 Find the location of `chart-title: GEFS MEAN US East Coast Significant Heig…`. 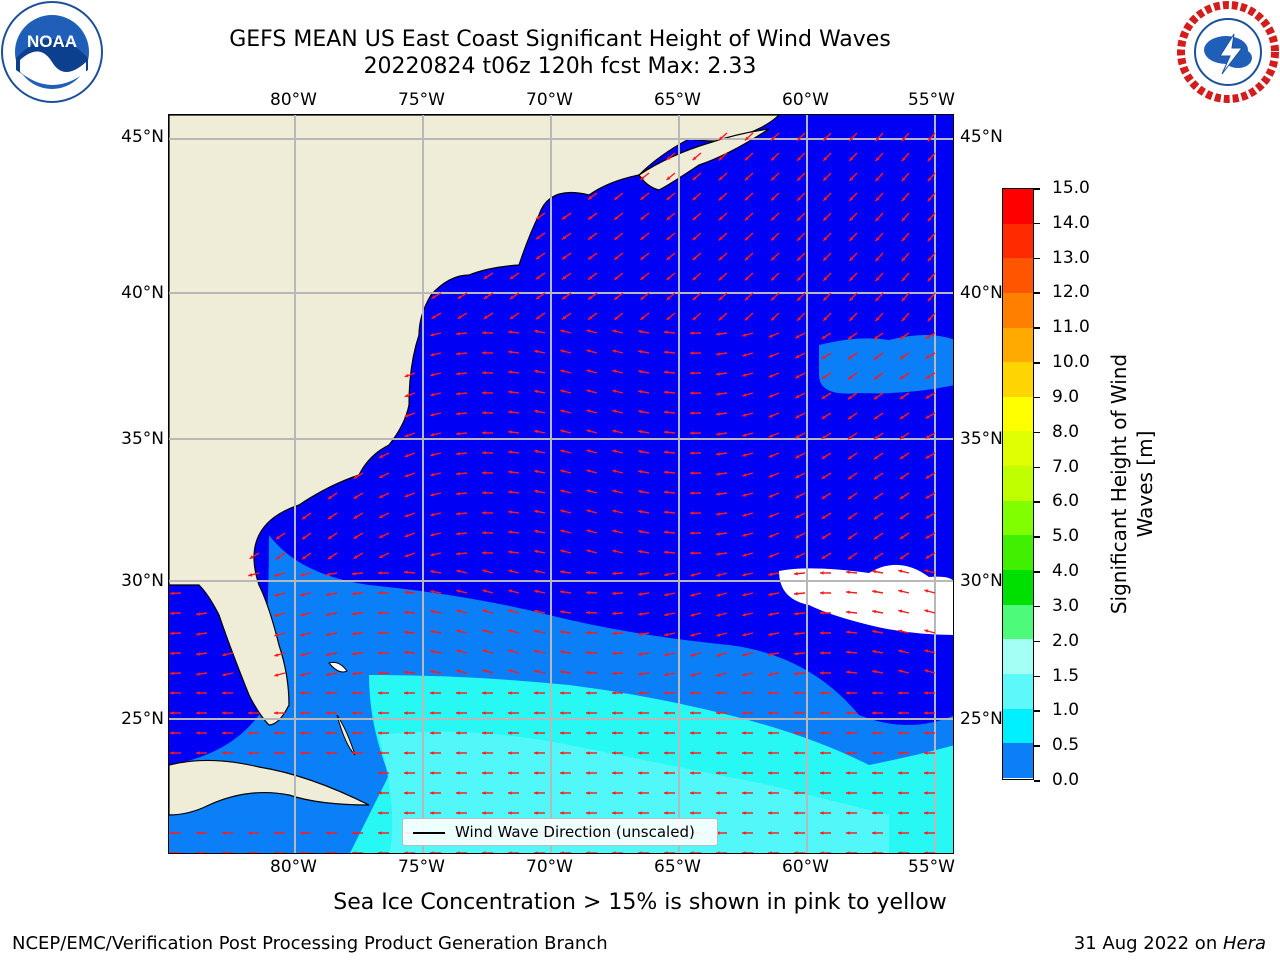

chart-title: GEFS MEAN US East Coast Significant Heig… is located at coordinates (560, 39).